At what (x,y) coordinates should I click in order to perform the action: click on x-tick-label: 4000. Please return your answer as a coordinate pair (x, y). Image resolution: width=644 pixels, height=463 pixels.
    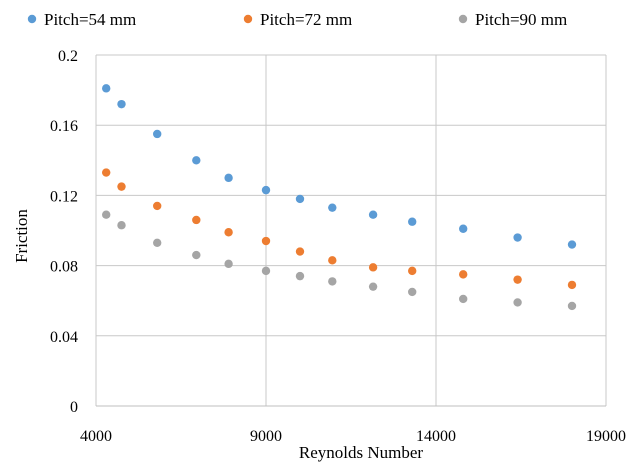
    Looking at the image, I should click on (96, 436).